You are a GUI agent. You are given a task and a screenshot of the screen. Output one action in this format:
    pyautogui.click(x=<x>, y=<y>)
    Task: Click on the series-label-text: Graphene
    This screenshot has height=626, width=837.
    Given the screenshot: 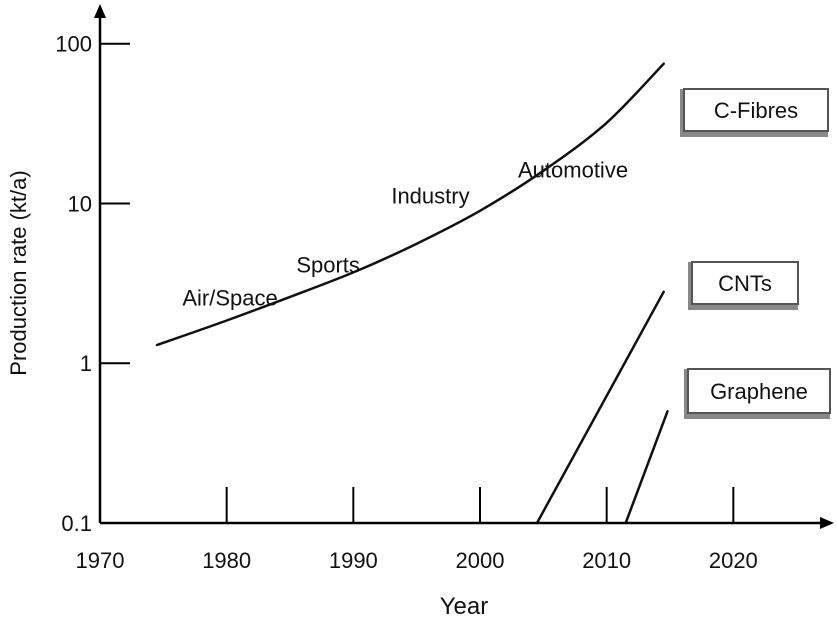 What is the action you would take?
    pyautogui.click(x=759, y=391)
    